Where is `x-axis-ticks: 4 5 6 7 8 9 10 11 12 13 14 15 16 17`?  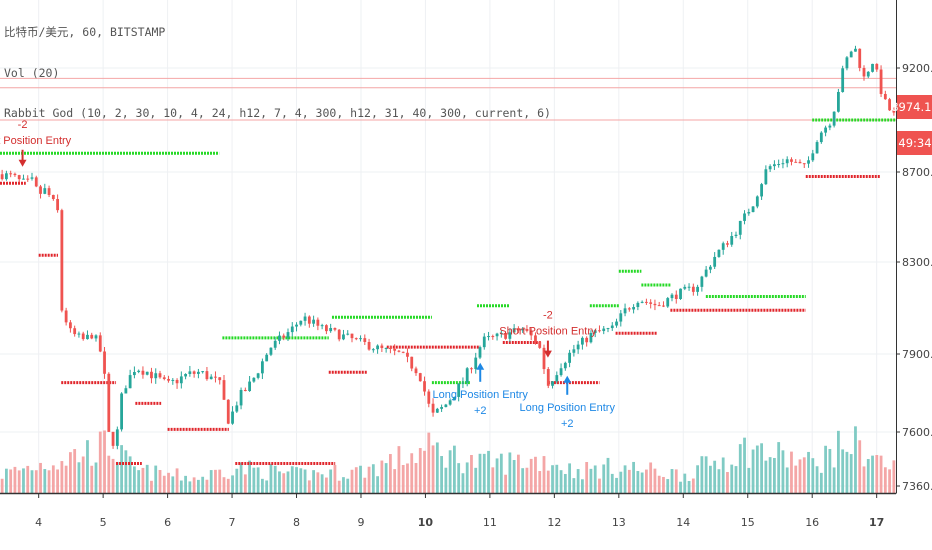 x-axis-ticks: 4 5 6 7 8 9 10 11 12 13 14 15 16 17 is located at coordinates (459, 511).